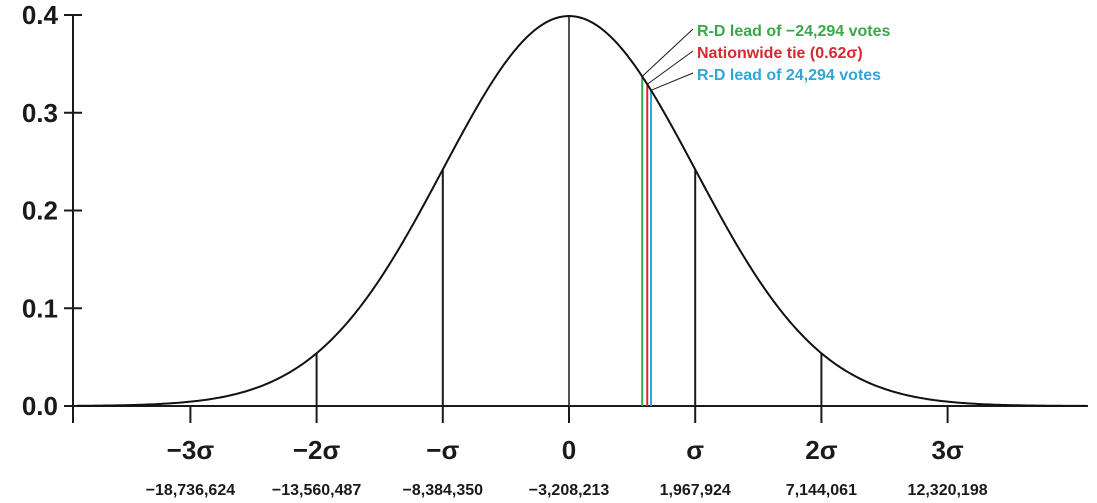 The image size is (1097, 503). Describe the element at coordinates (40, 406) in the screenshot. I see `y-tick-label: 0.0` at that location.